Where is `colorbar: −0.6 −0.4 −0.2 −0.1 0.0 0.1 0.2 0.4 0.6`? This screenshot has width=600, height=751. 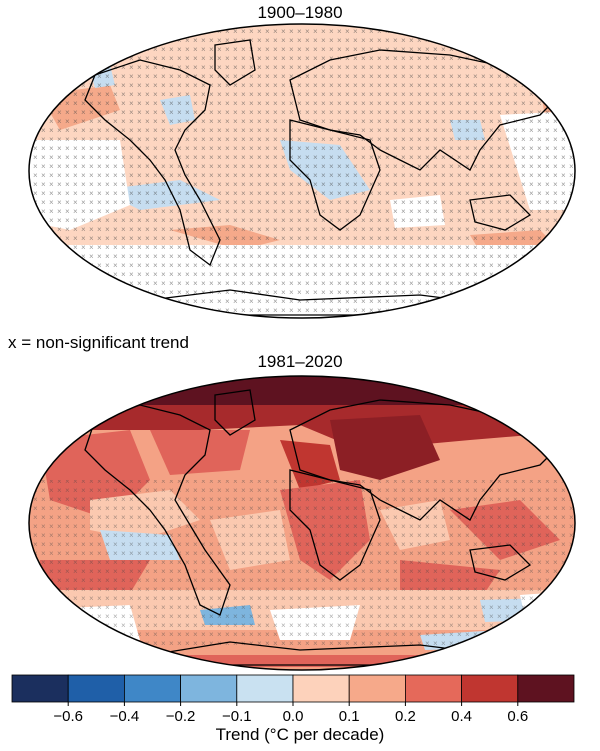
colorbar: −0.6 −0.4 −0.2 −0.1 0.0 0.1 0.2 0.4 0.6 is located at coordinates (293, 699).